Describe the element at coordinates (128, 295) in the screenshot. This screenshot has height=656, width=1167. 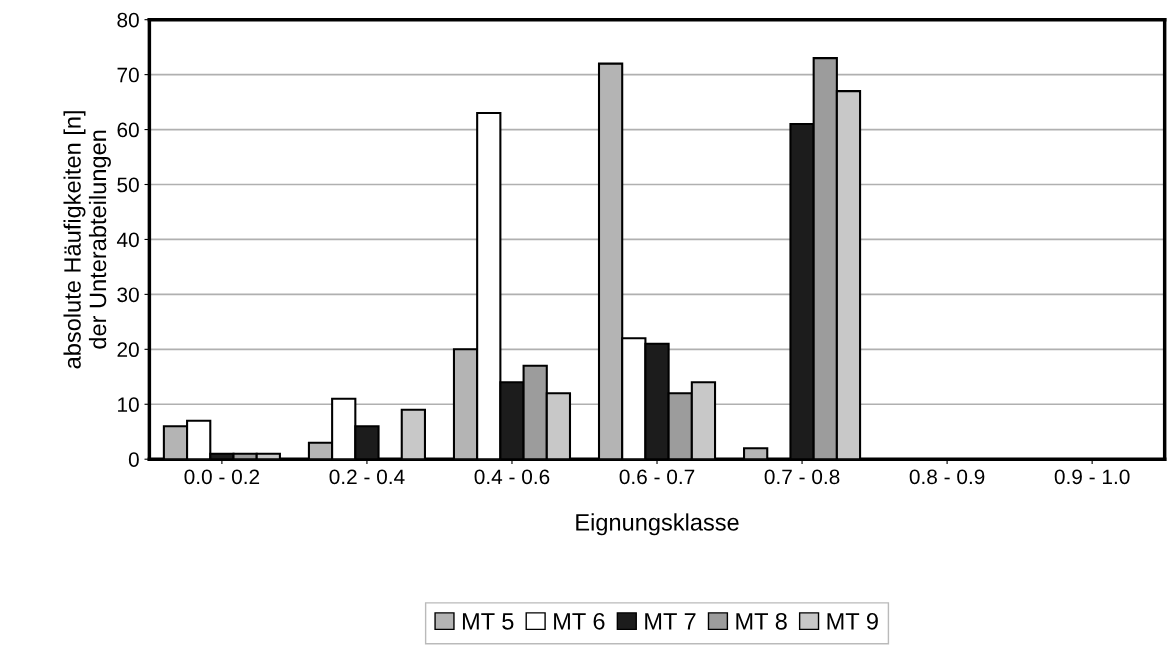
I see `y-tick-label: 30` at that location.